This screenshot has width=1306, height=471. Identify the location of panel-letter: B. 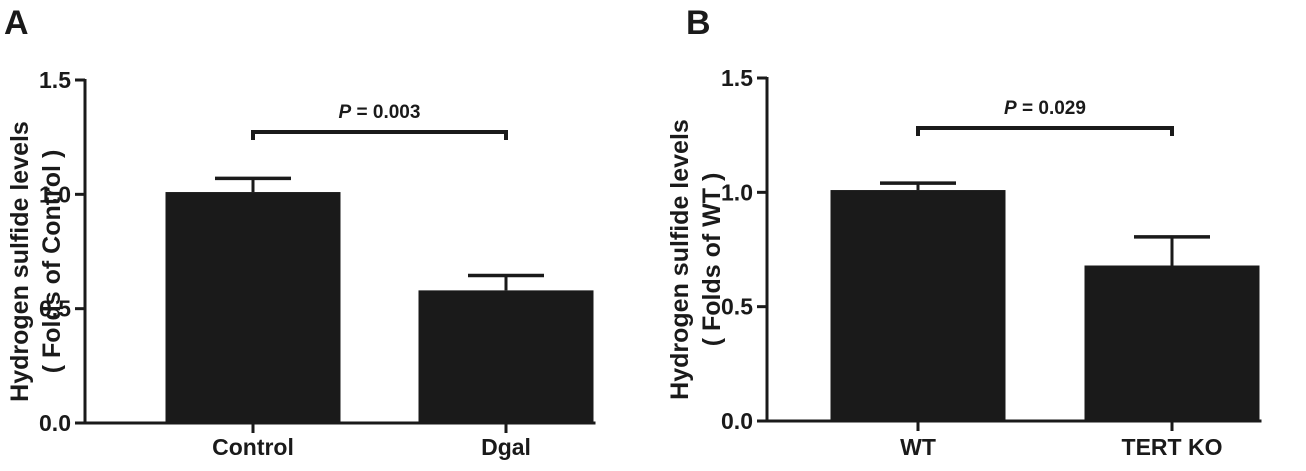
(698, 23).